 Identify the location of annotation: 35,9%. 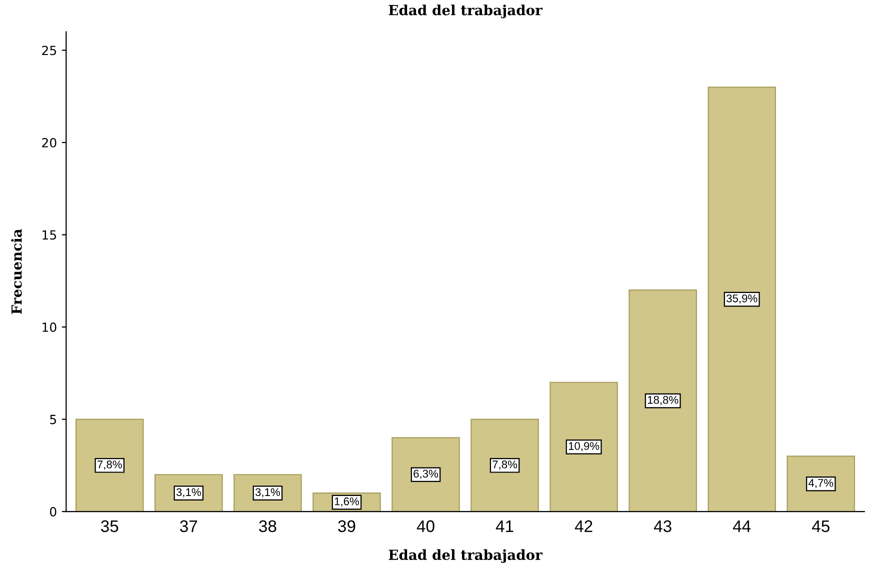
(742, 299).